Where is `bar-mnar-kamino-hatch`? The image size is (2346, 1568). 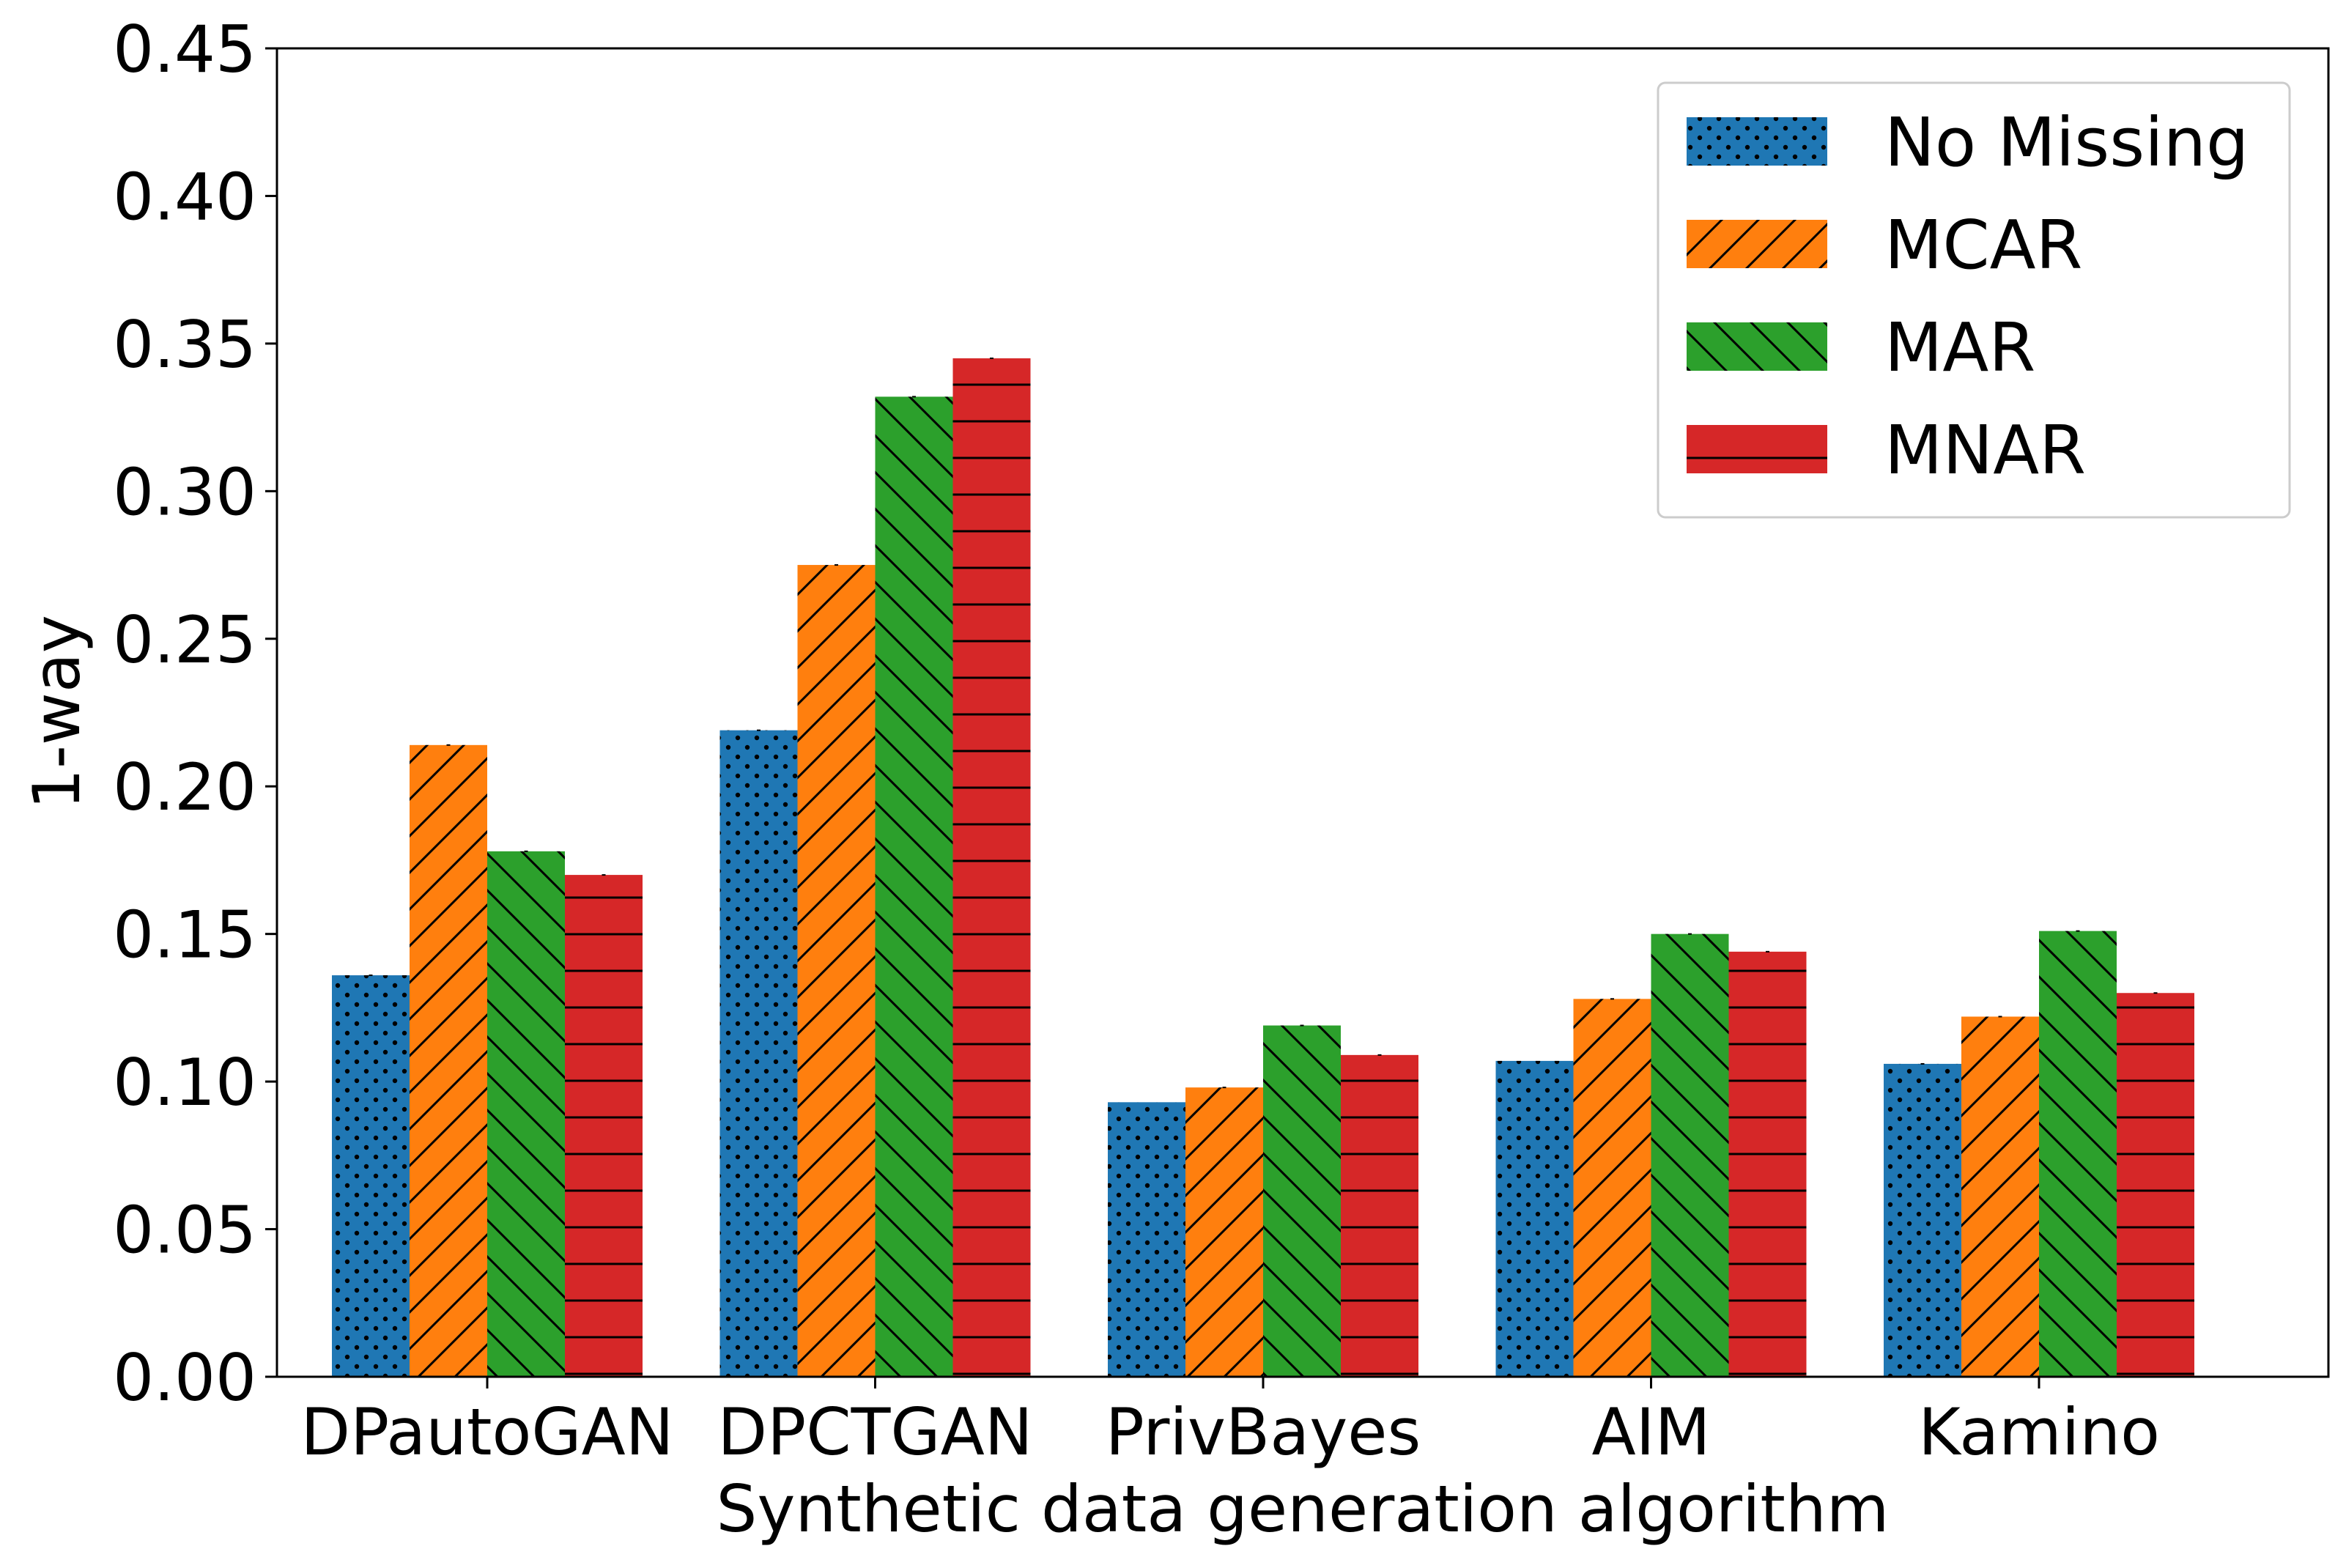 bar-mnar-kamino-hatch is located at coordinates (2156, 1185).